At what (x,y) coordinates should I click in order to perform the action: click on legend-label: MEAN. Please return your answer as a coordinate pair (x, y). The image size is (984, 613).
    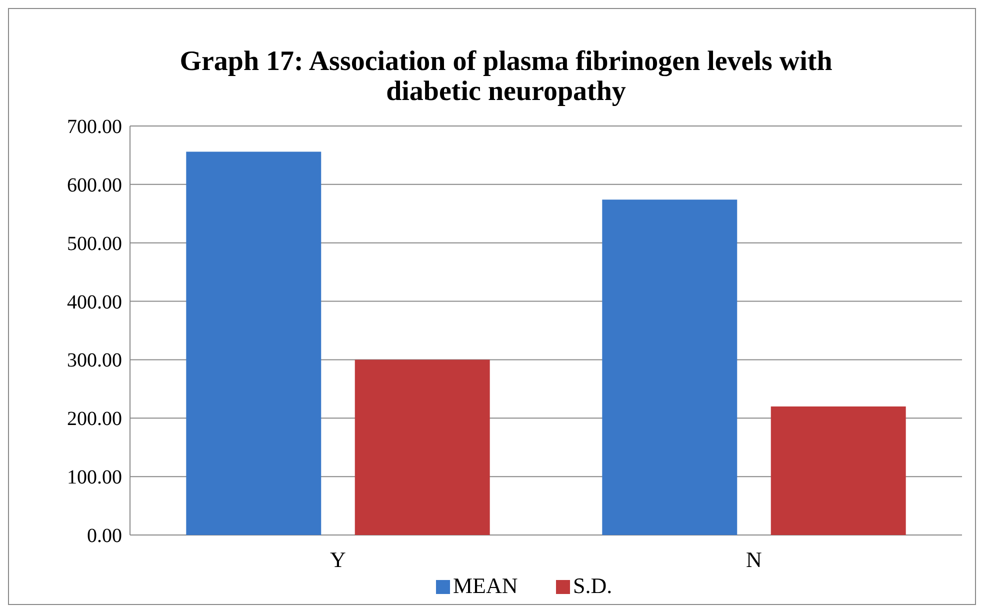
    Looking at the image, I should click on (485, 585).